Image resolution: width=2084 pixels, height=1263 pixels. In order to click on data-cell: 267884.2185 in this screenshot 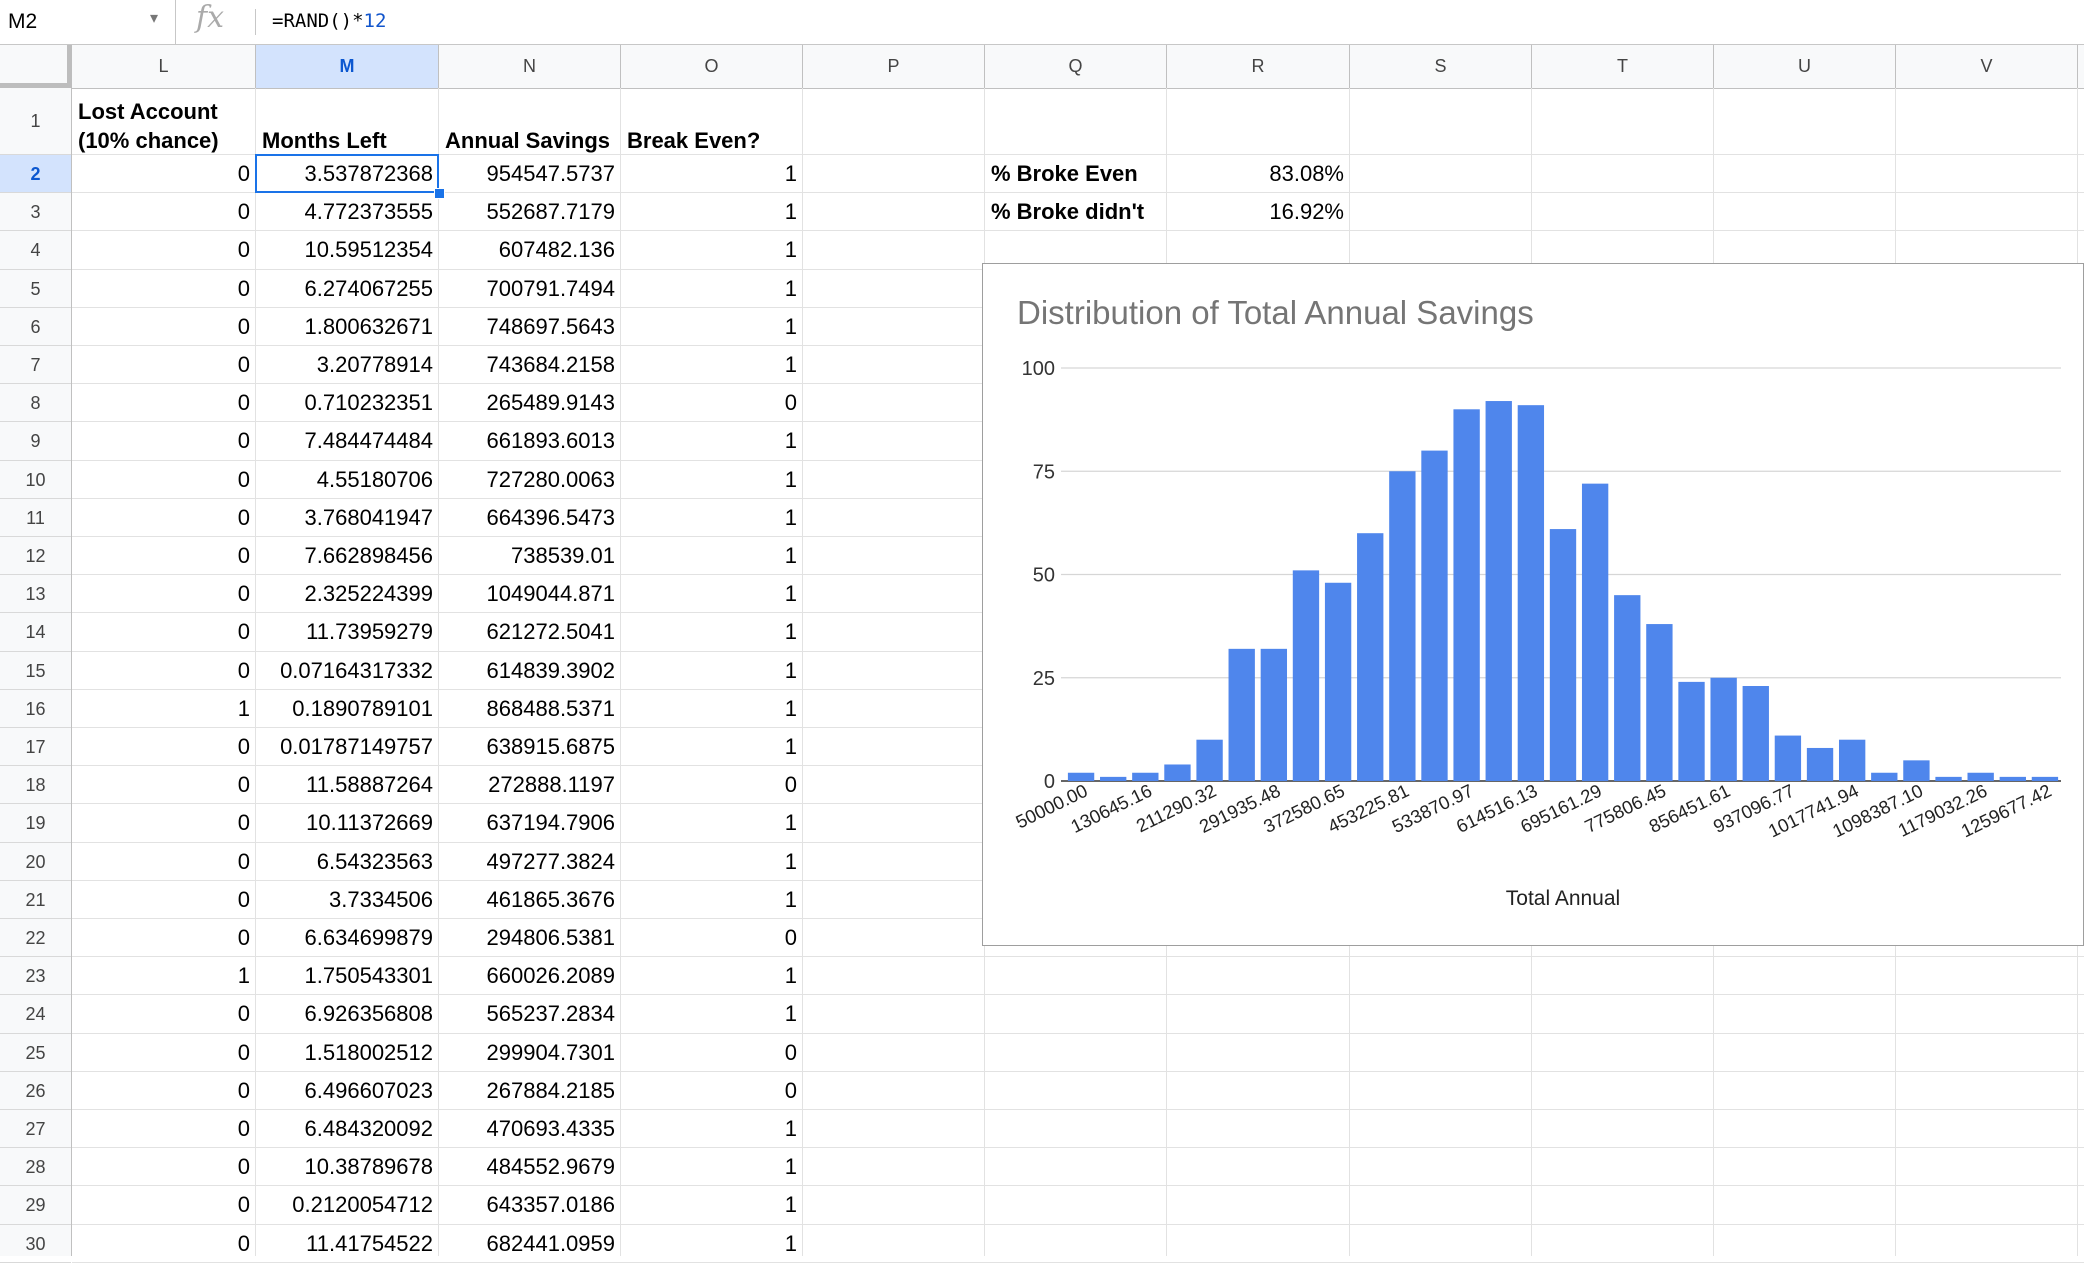, I will do `click(550, 1090)`.